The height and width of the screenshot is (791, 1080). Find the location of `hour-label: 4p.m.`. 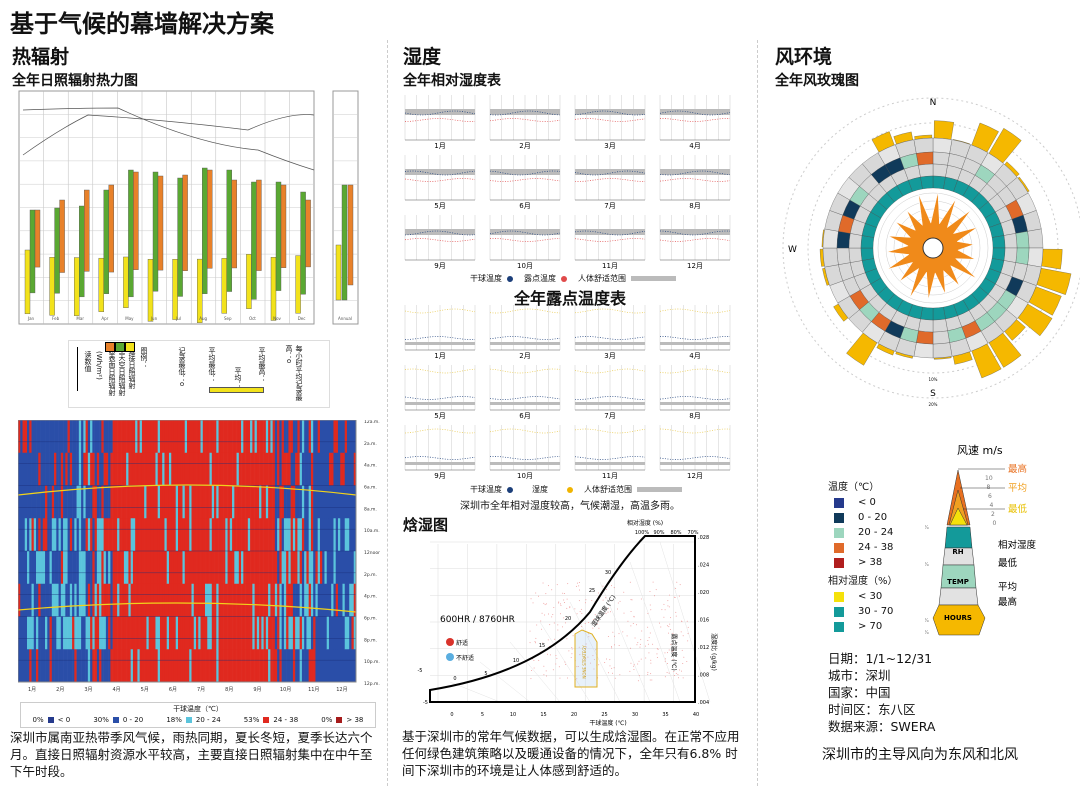

hour-label: 4p.m. is located at coordinates (370, 597).